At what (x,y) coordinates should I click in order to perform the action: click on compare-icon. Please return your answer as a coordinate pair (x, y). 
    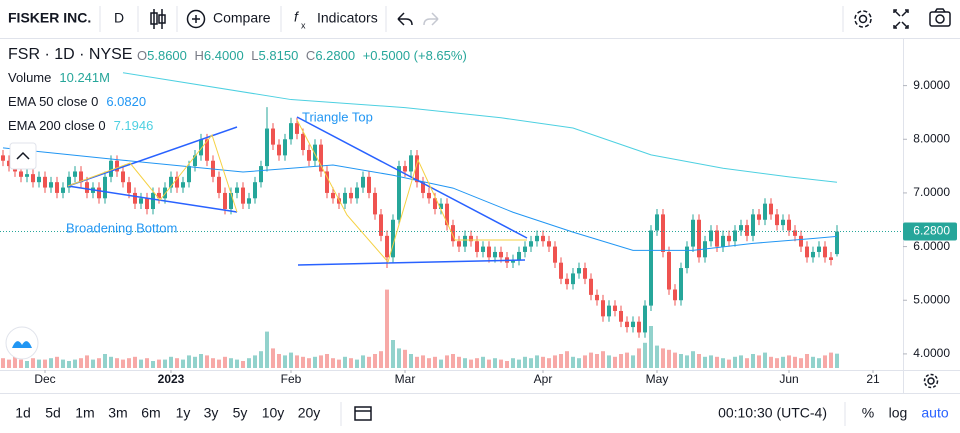
    Looking at the image, I should click on (196, 19).